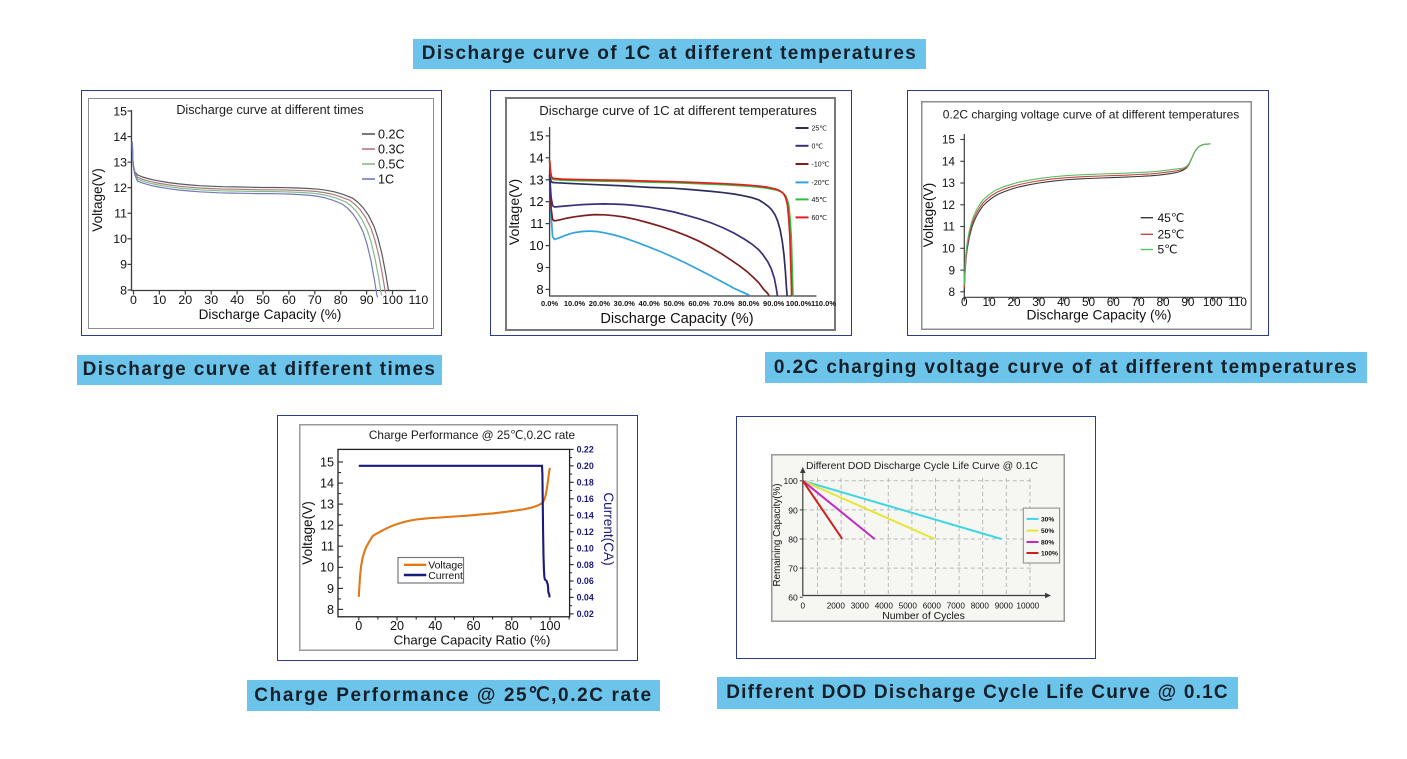  What do you see at coordinates (549, 303) in the screenshot?
I see `svg-text: 0.0%` at bounding box center [549, 303].